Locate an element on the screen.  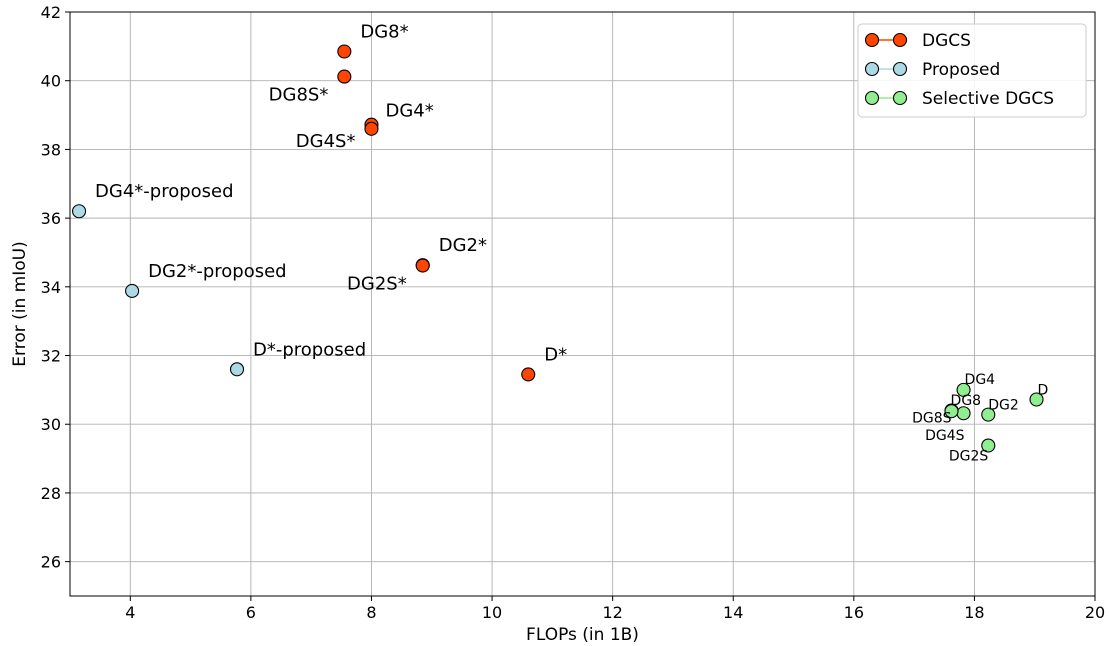
data-label: DG4 is located at coordinates (980, 380).